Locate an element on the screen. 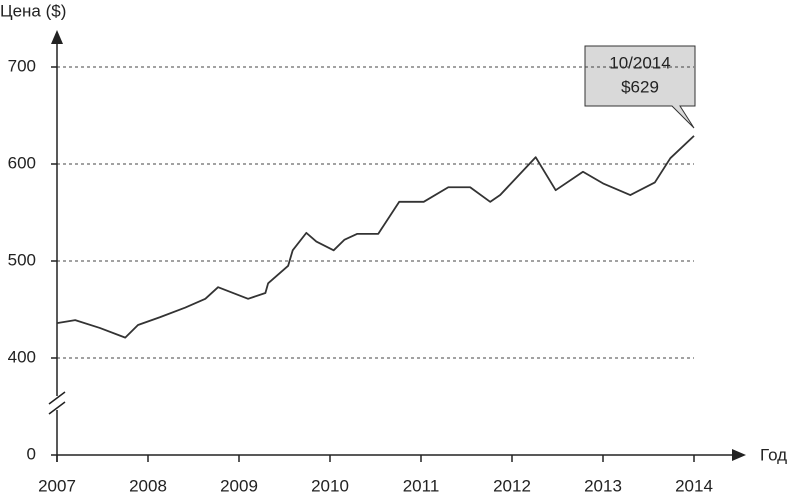  annotation-line: 10/2014 is located at coordinates (639, 62).